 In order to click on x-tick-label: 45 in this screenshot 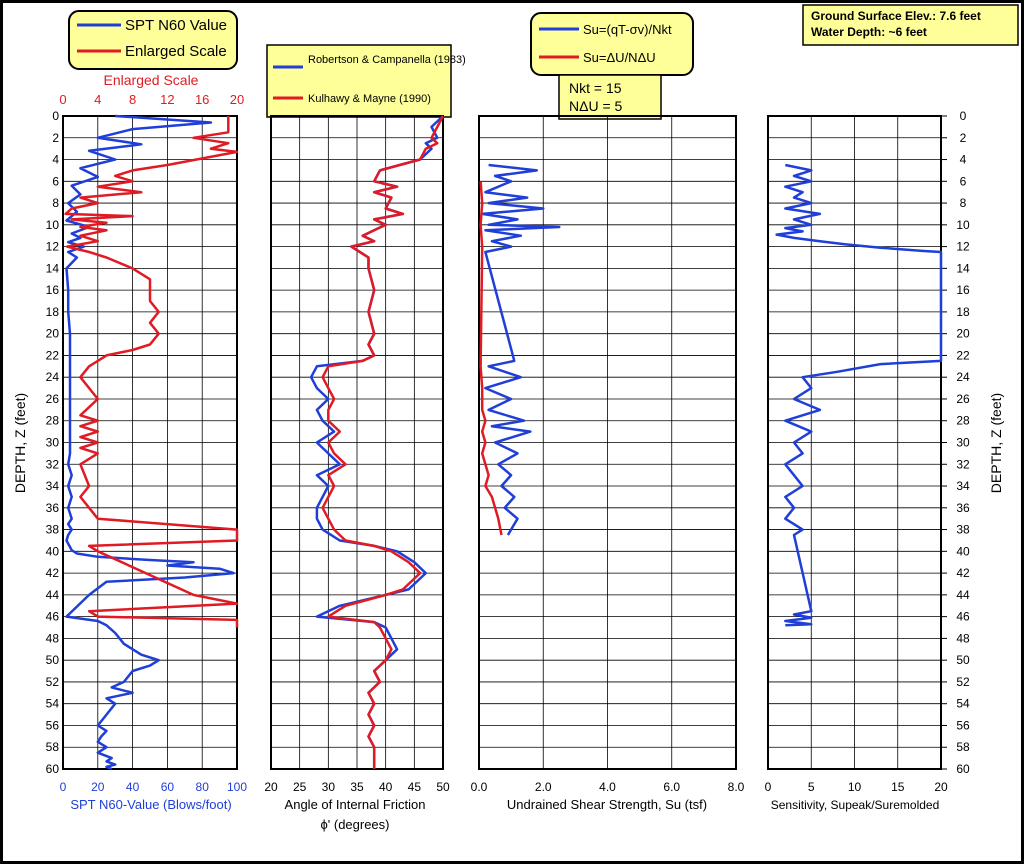, I will do `click(415, 787)`.